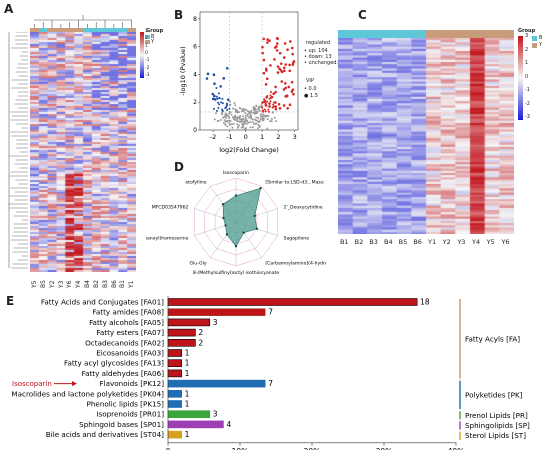 The width and height of the screenshot is (550, 452). Describe the element at coordinates (327, 63) in the screenshot. I see `legend-unchanged: • unchanged: 559` at that location.